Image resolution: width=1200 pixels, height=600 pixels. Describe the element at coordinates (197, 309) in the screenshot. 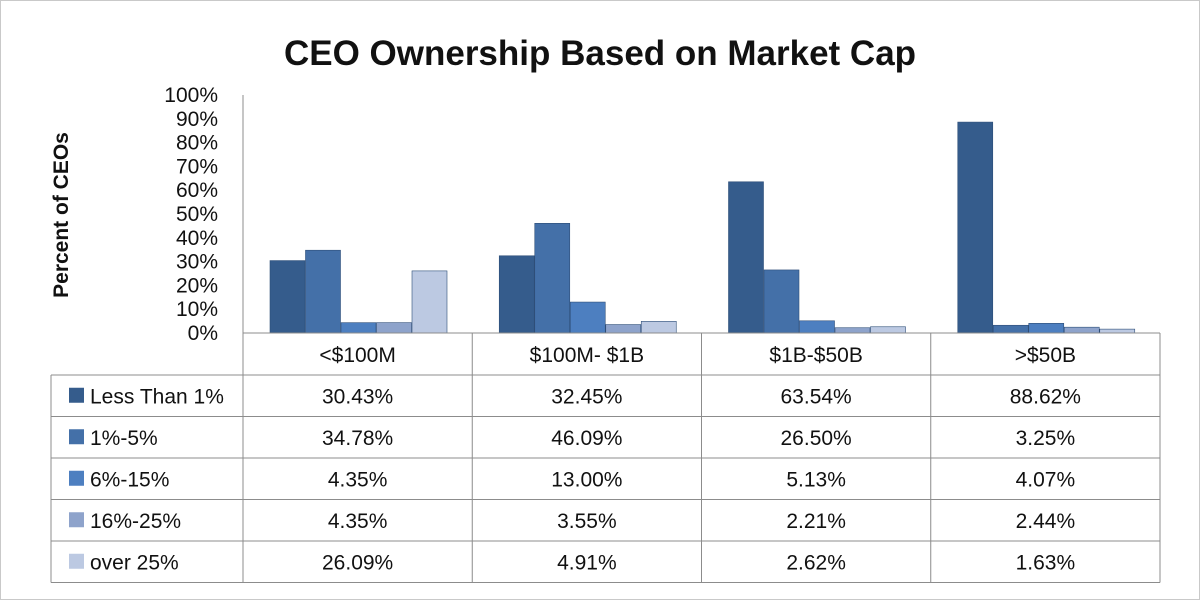

I see `y-tick-label: 10%` at that location.